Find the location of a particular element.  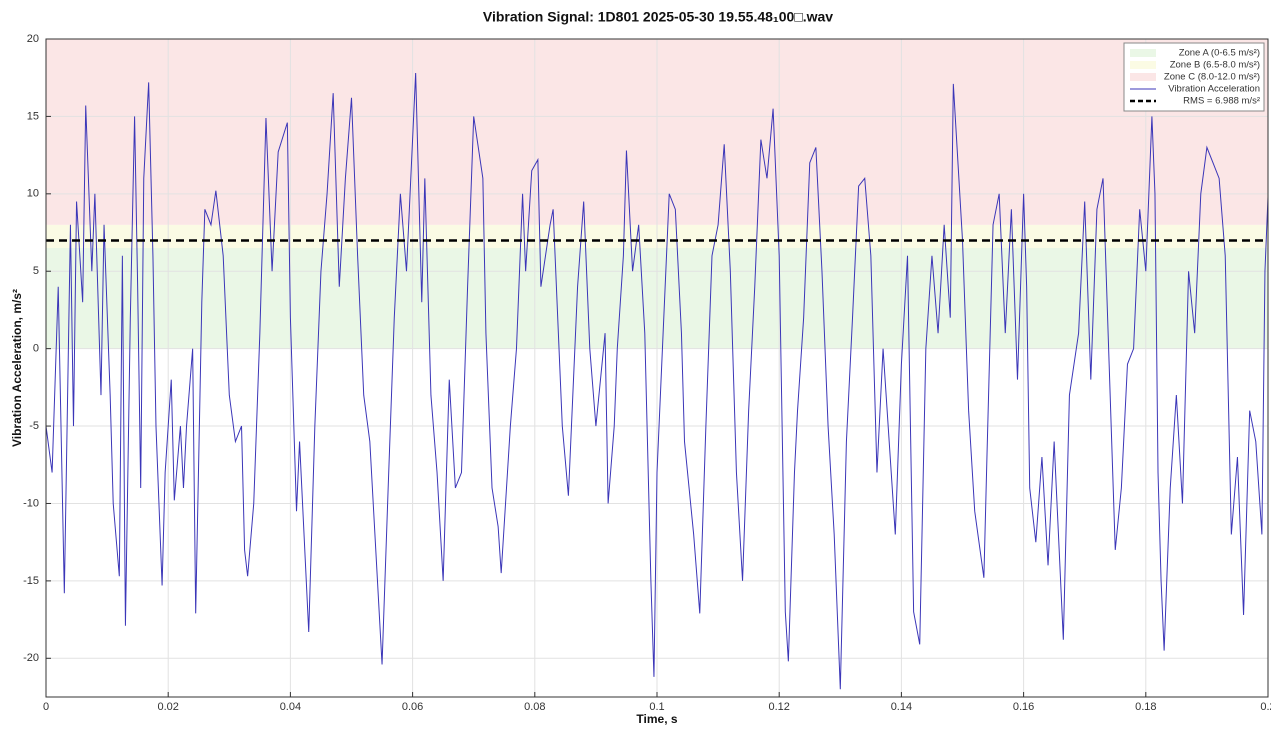

y-tick-label: -10 is located at coordinates (31, 503).